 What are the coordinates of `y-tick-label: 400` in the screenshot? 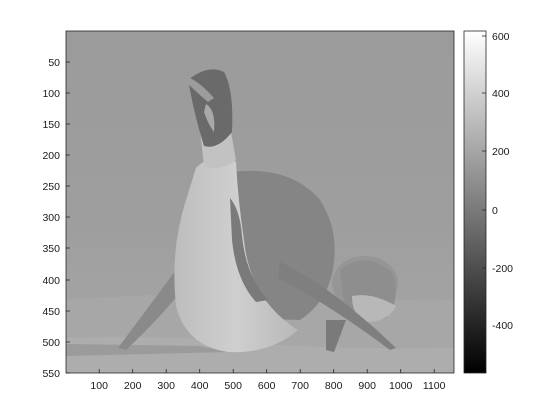 It's located at (51, 281).